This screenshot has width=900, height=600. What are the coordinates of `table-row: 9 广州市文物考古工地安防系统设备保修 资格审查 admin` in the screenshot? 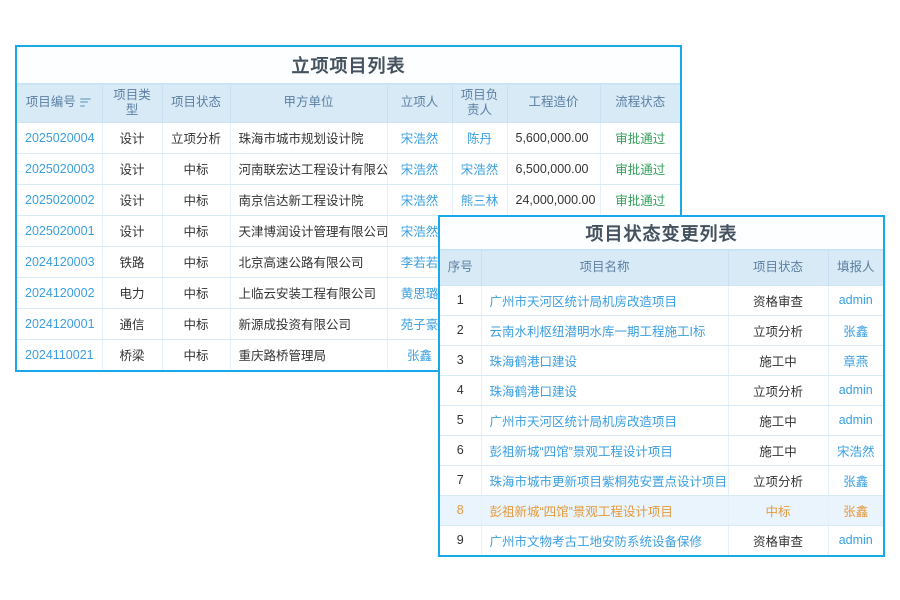 It's located at (661, 540).